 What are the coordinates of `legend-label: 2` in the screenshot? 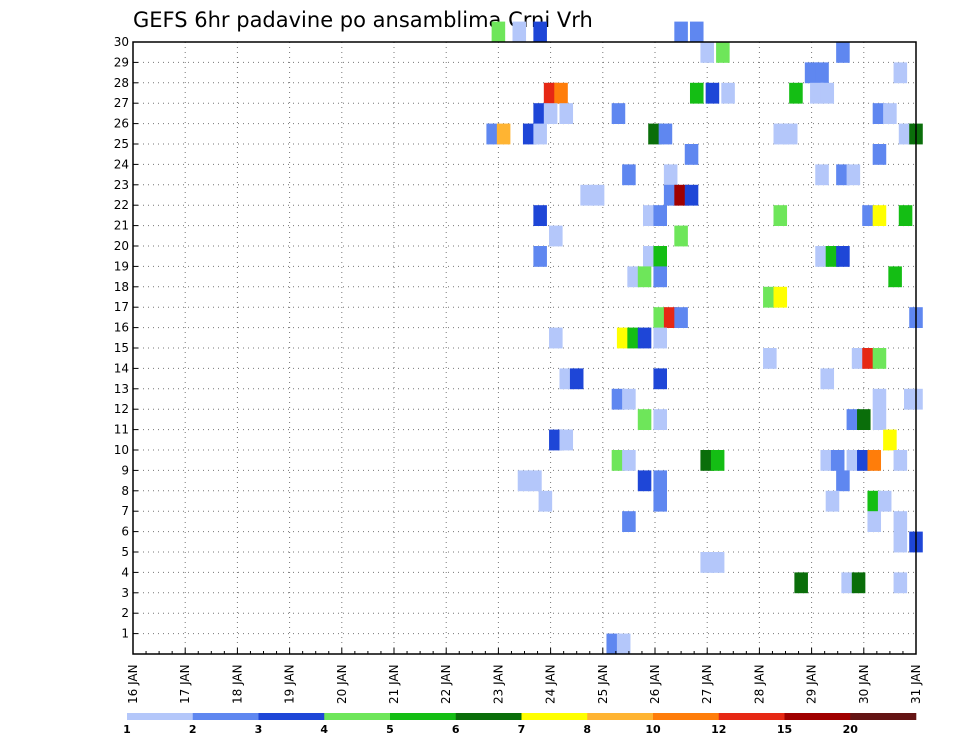 It's located at (193, 729).